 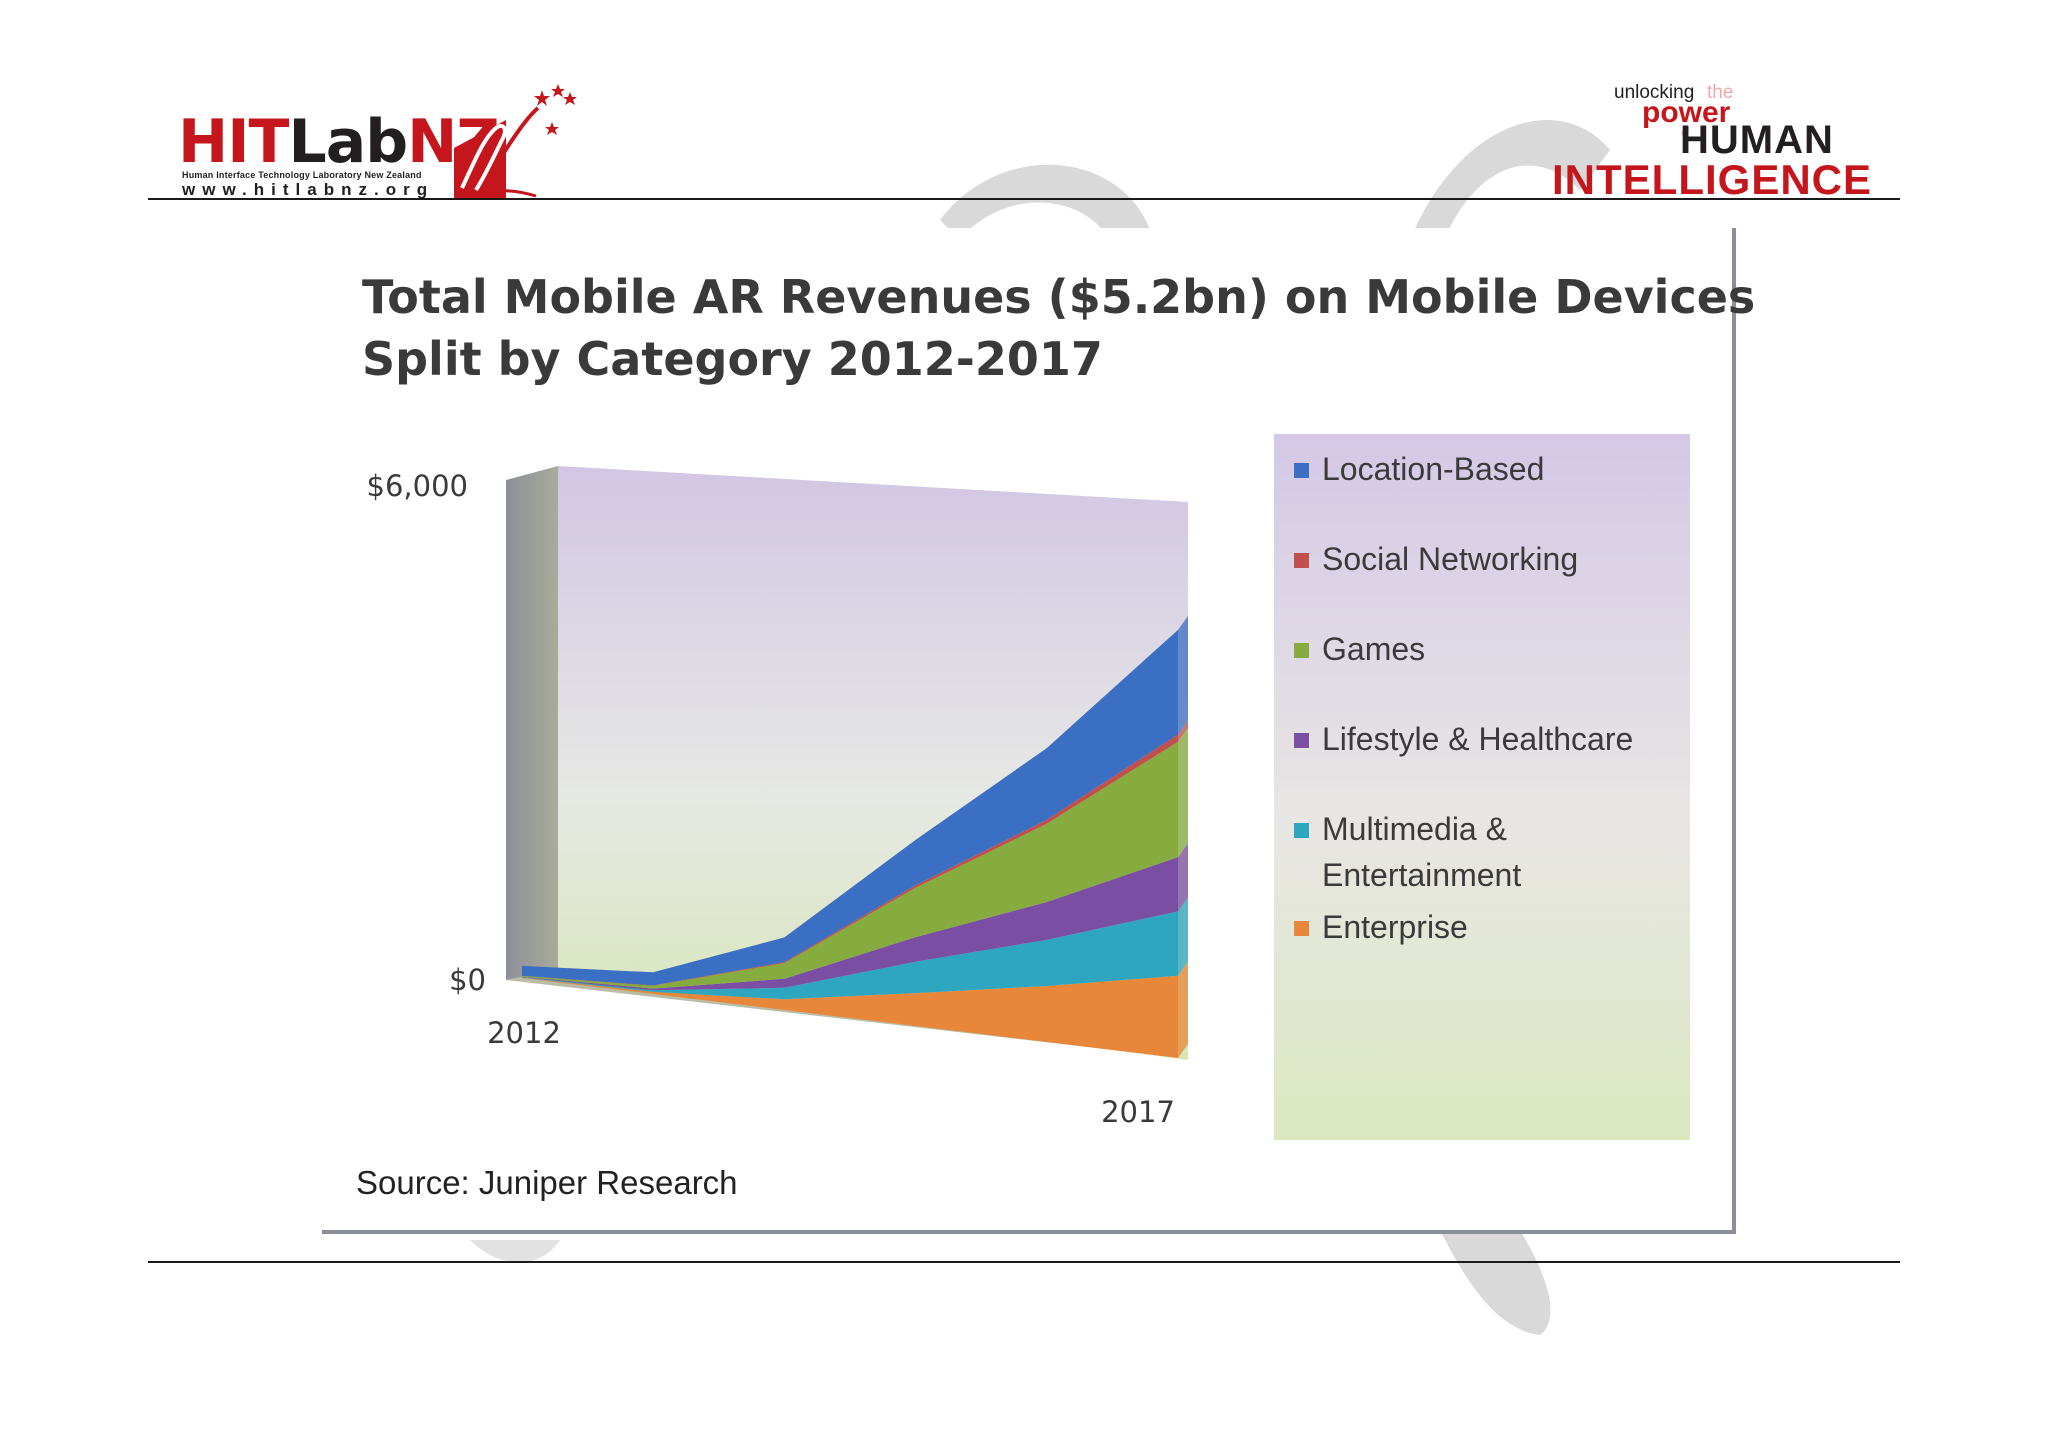 What do you see at coordinates (1138, 1112) in the screenshot?
I see `x-tick-end: 2017` at bounding box center [1138, 1112].